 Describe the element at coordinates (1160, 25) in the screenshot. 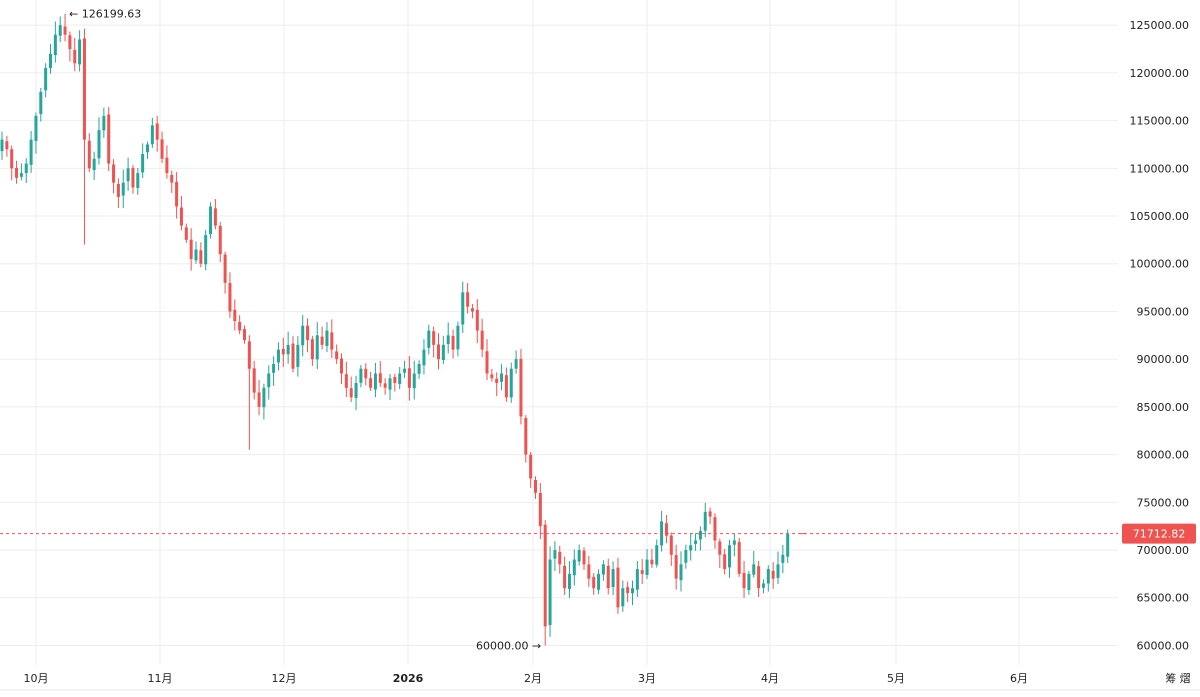

I see `y-tick-label: 125000.00` at that location.